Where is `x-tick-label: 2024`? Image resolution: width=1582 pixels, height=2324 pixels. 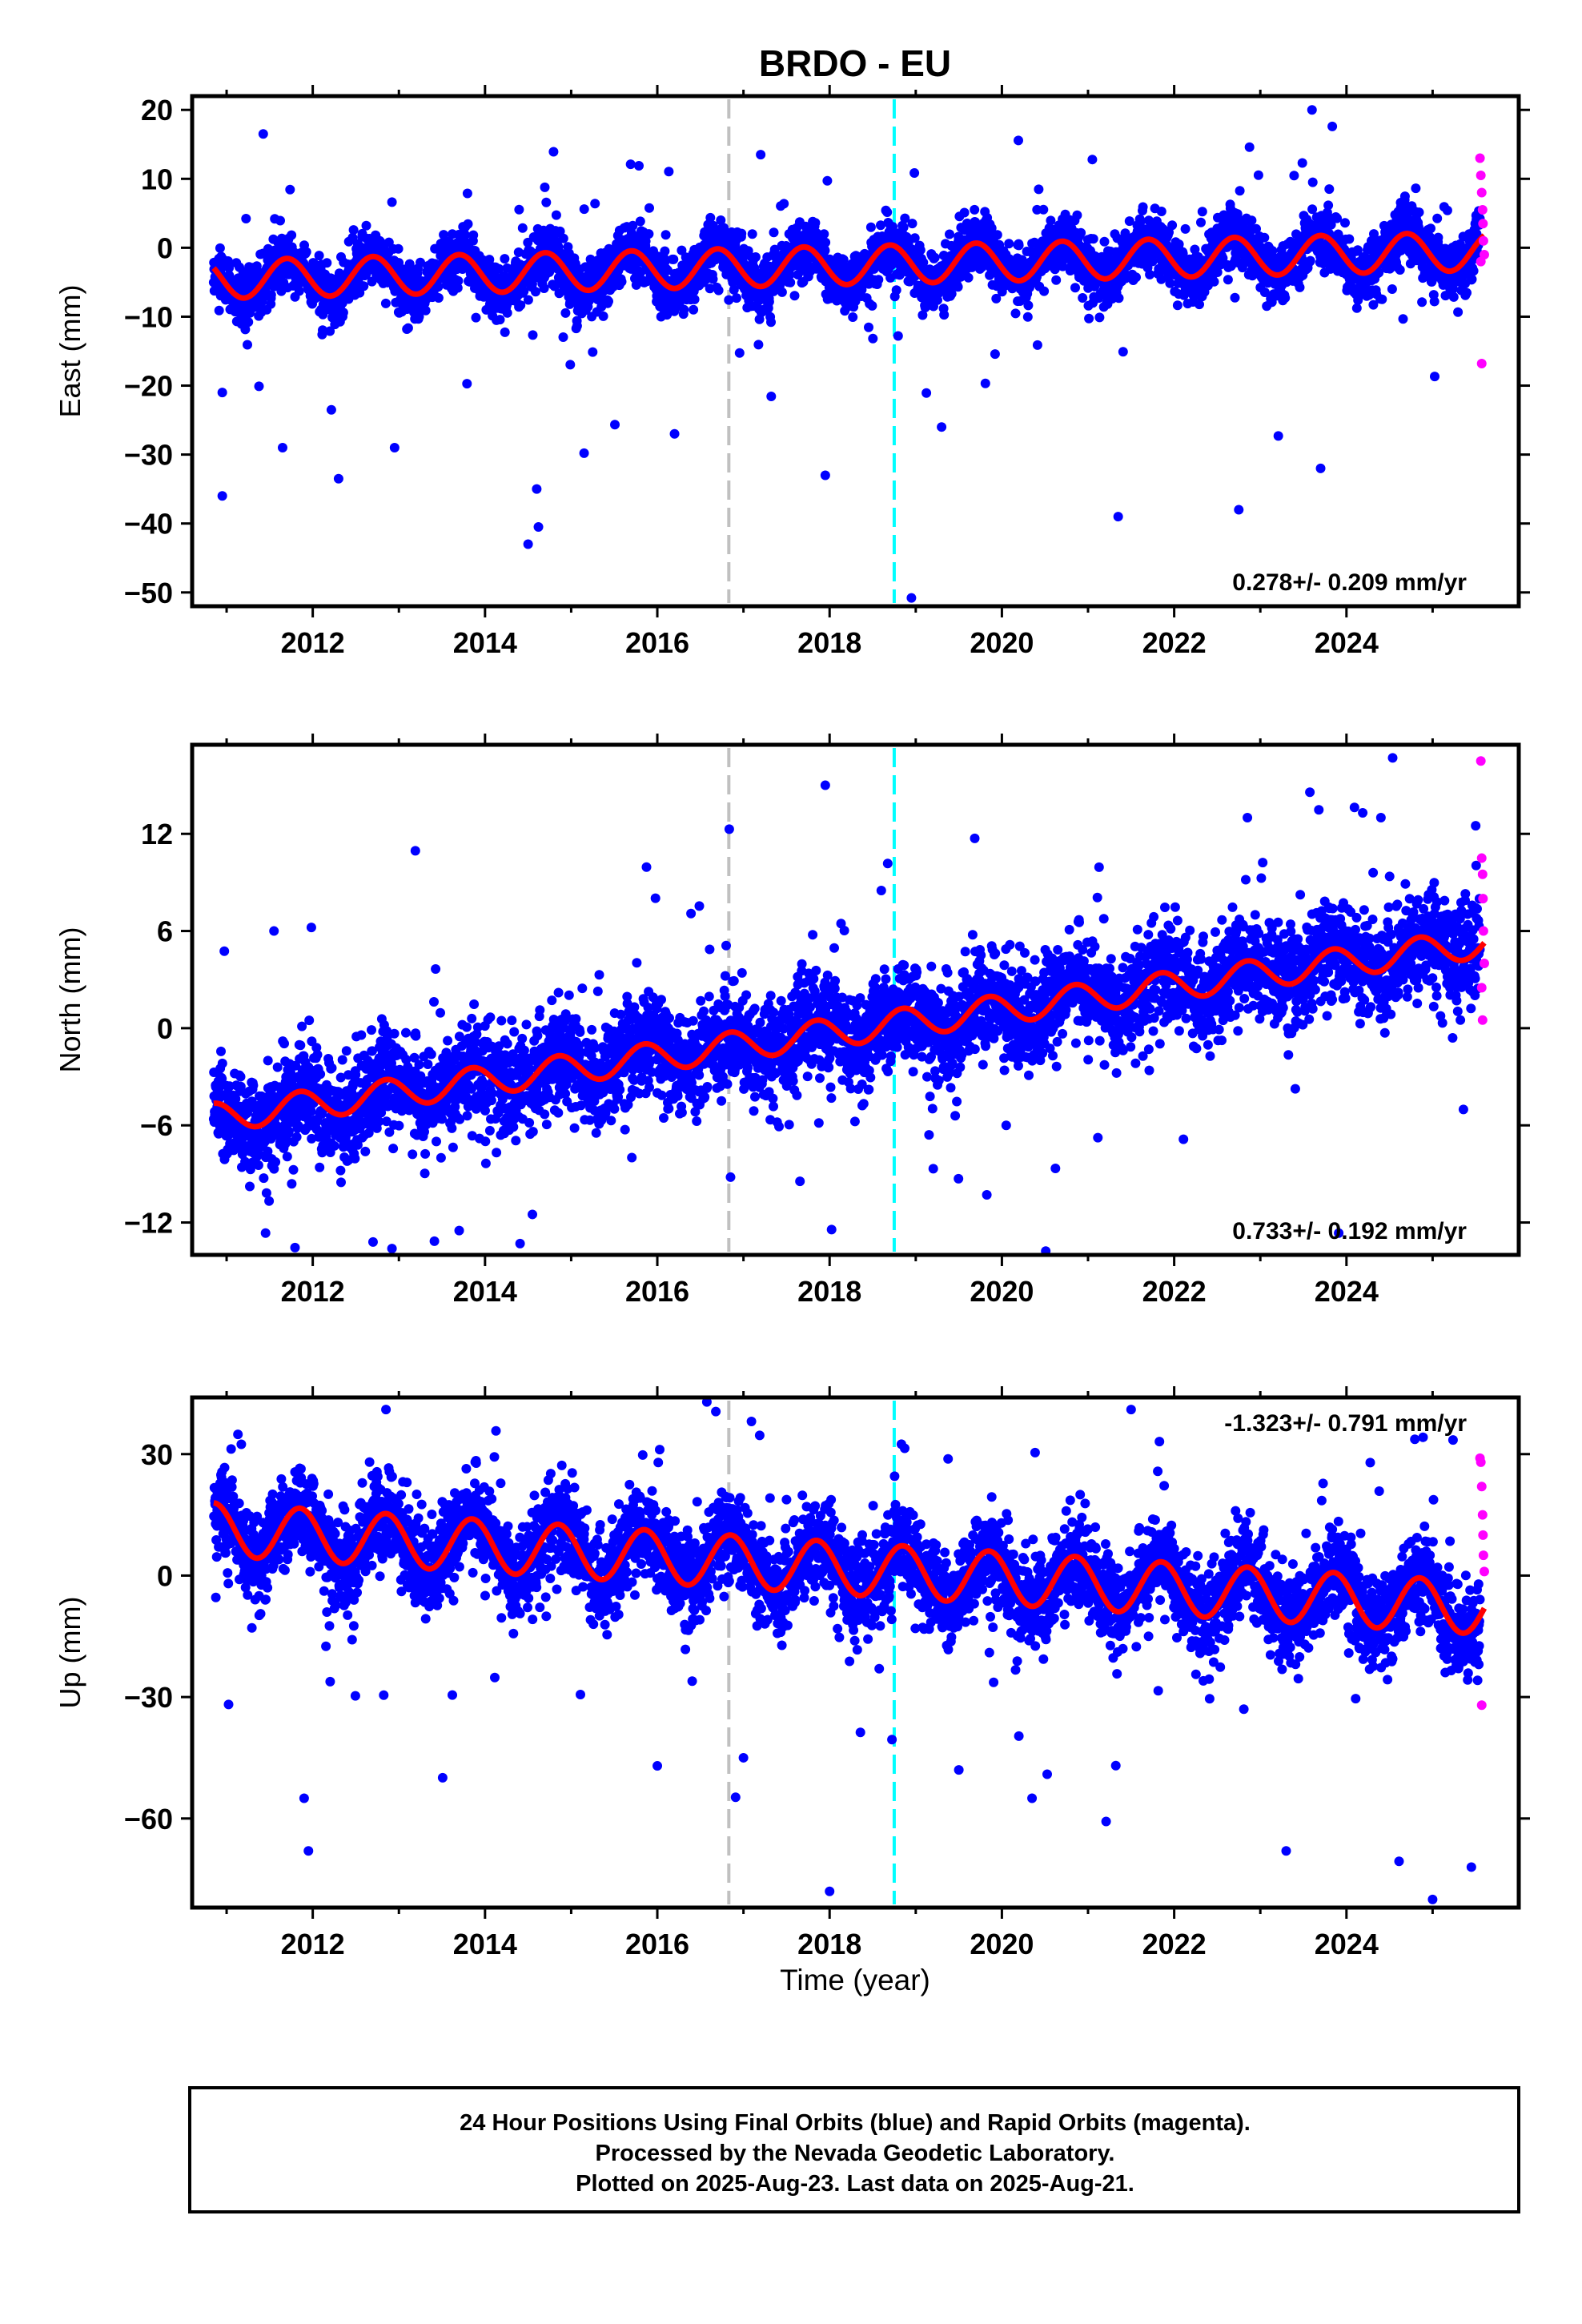 x-tick-label: 2024 is located at coordinates (1347, 642).